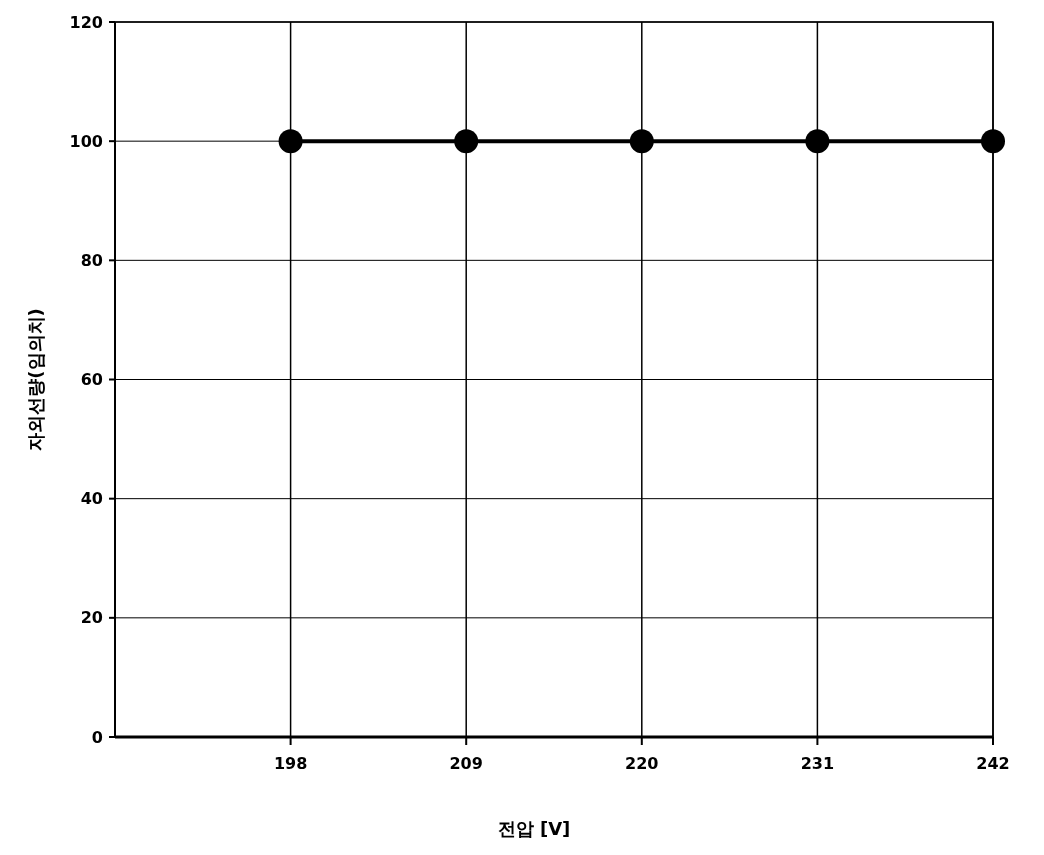 Image resolution: width=1044 pixels, height=855 pixels. Describe the element at coordinates (290, 763) in the screenshot. I see `x-tick-label: 198` at that location.